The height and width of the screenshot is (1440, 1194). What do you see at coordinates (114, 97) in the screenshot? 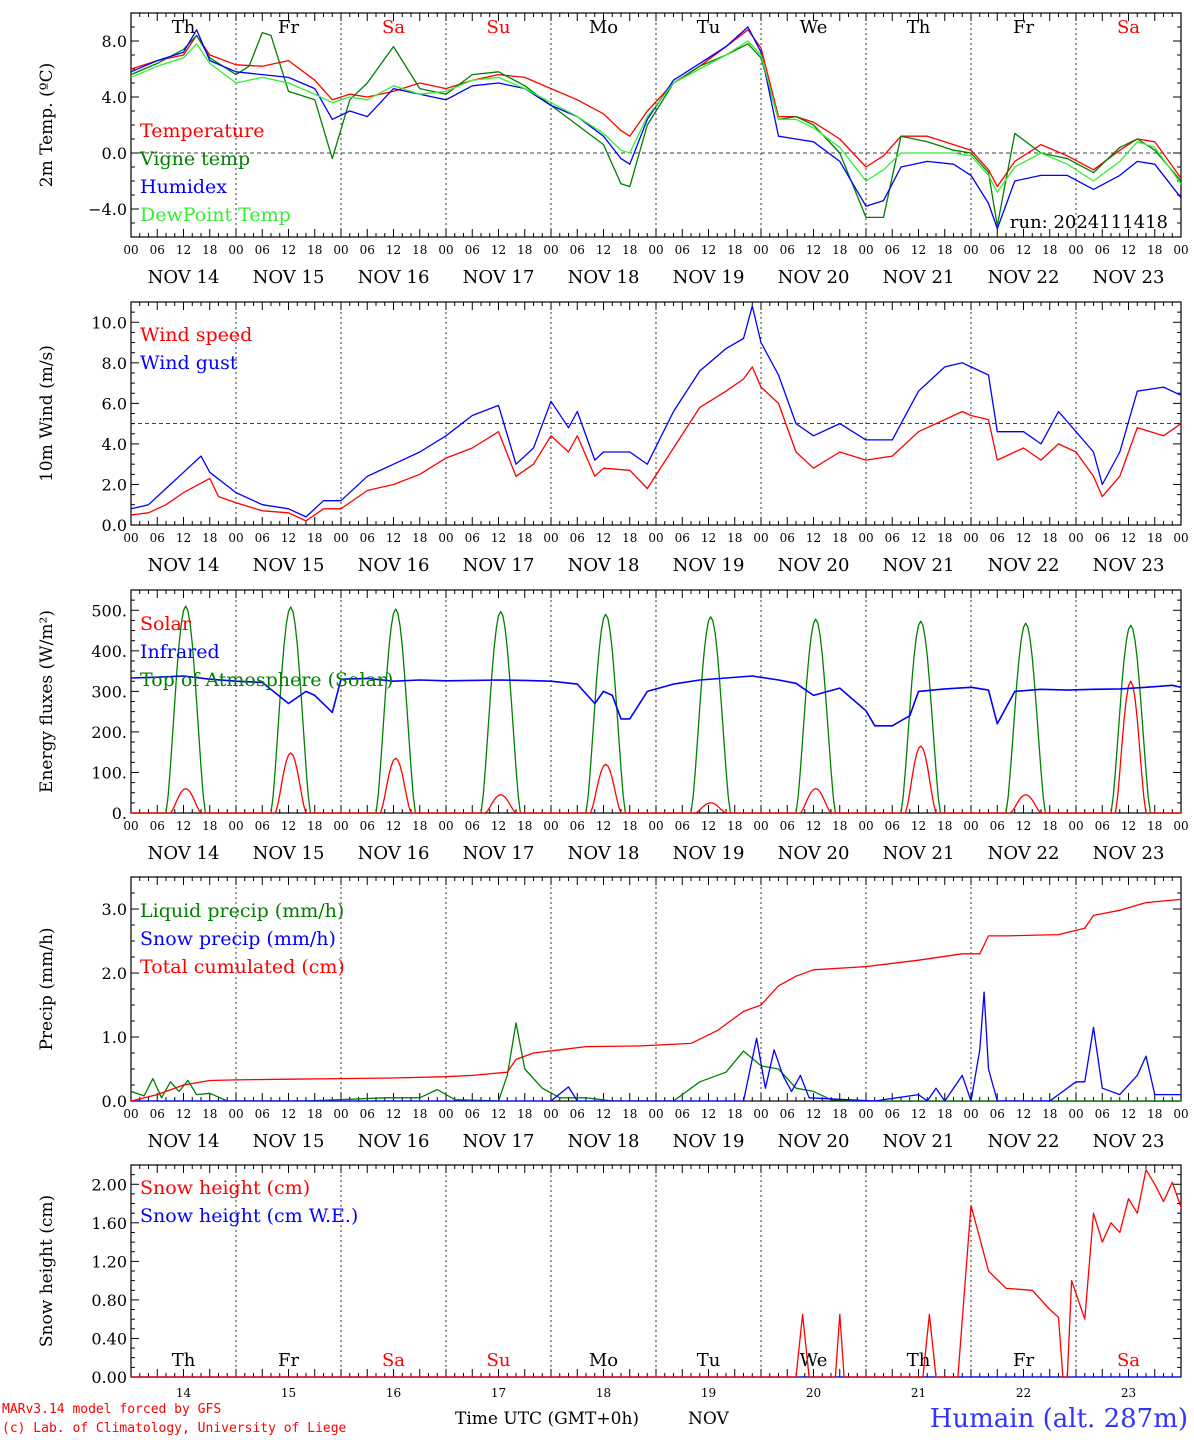
I see `y-tick-label: 4.0` at bounding box center [114, 97].